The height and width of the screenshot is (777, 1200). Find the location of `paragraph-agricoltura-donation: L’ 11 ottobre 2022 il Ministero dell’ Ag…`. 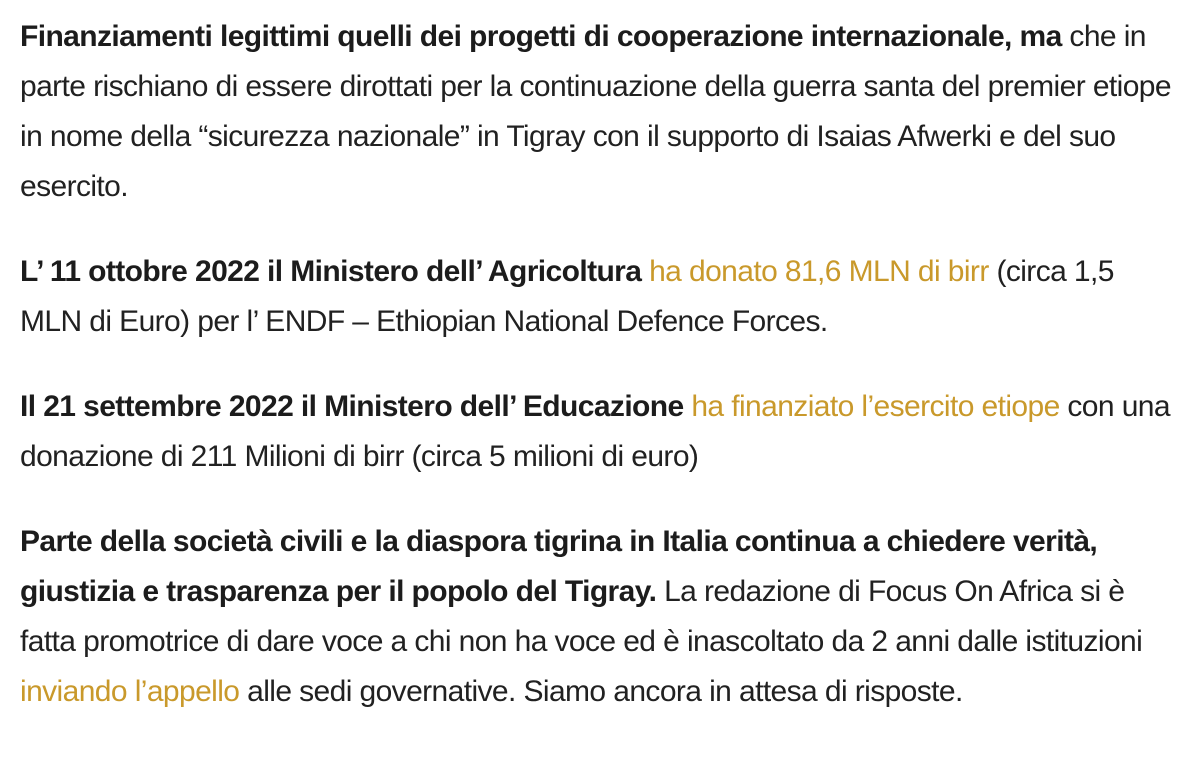

paragraph-agricoltura-donation: L’ 11 ottobre 2022 il Ministero dell’ Ag… is located at coordinates (601, 297).